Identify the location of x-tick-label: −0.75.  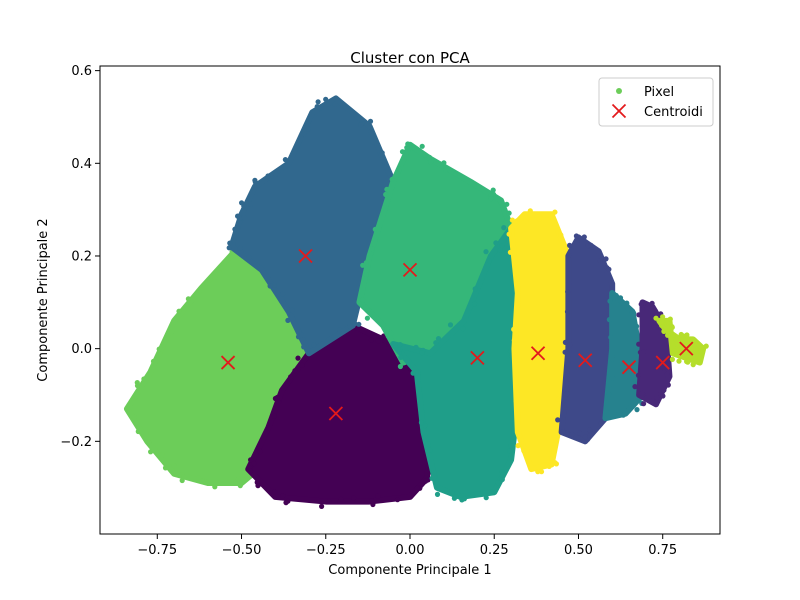
(157, 550).